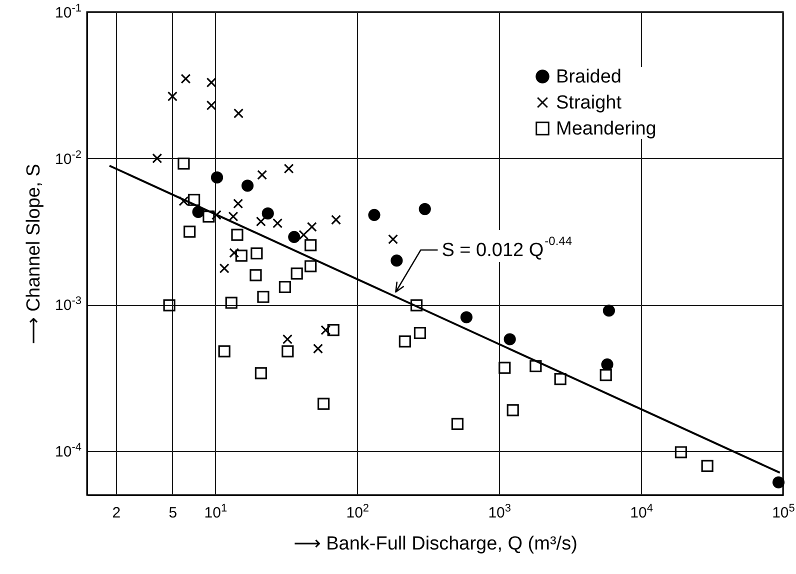 This screenshot has height=574, width=796. What do you see at coordinates (116, 513) in the screenshot?
I see `x-tick-label: 2` at bounding box center [116, 513].